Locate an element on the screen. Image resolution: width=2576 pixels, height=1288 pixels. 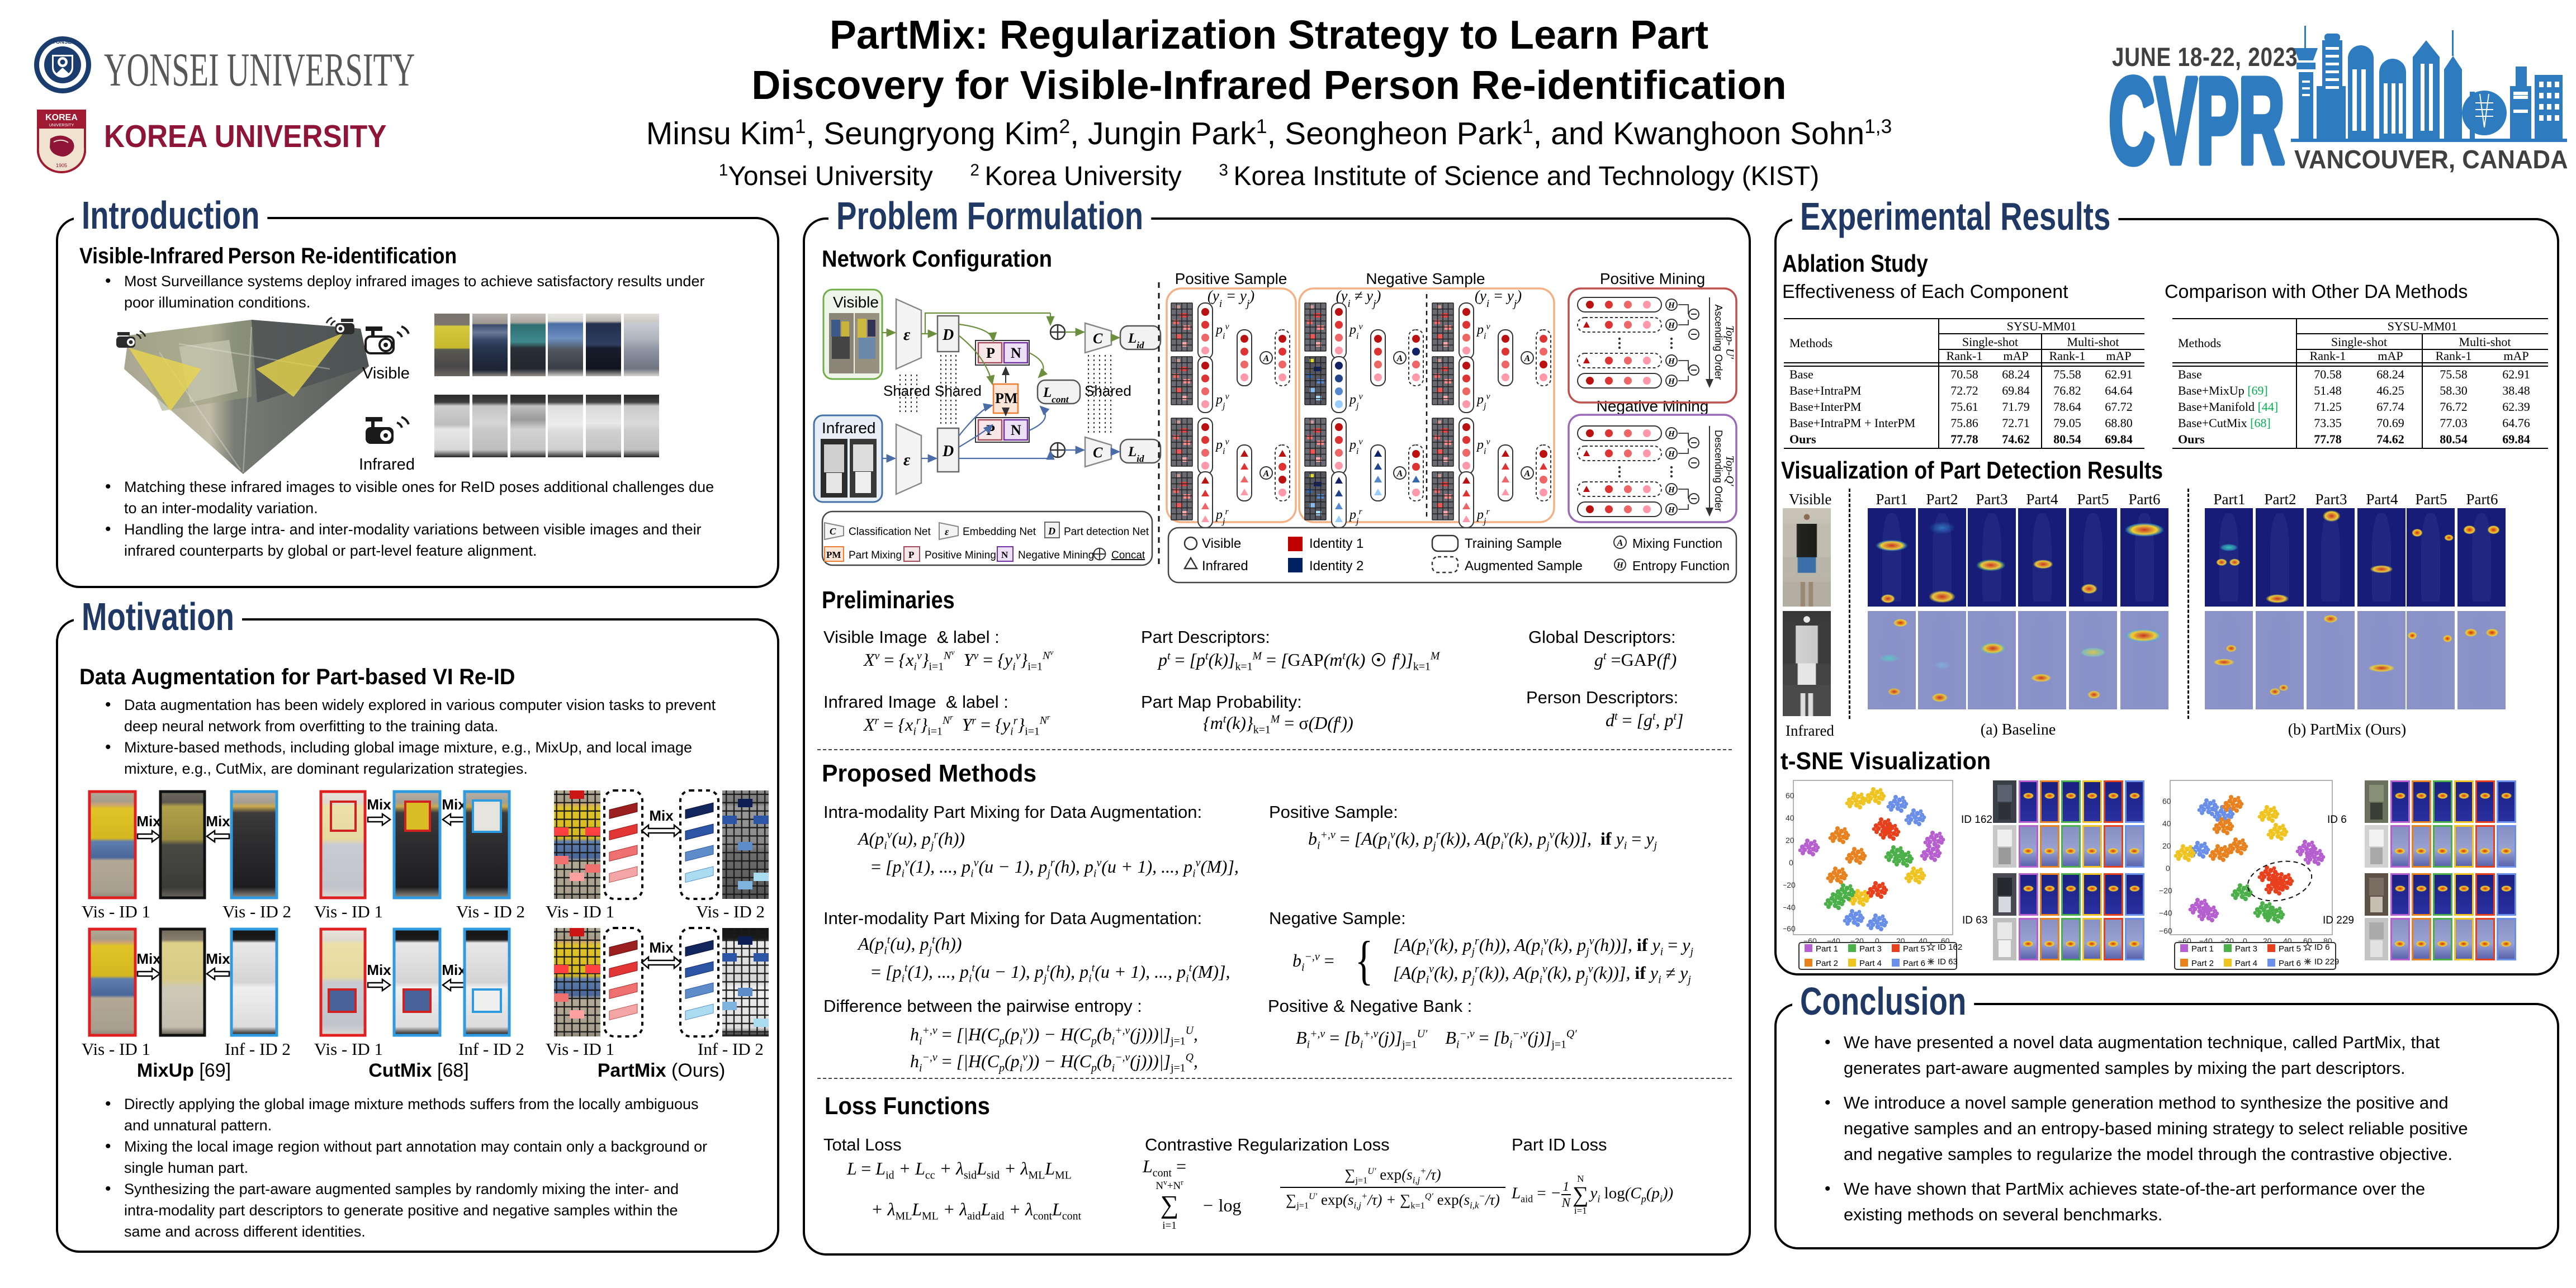
svg-text: 77.03 is located at coordinates (2454, 423).